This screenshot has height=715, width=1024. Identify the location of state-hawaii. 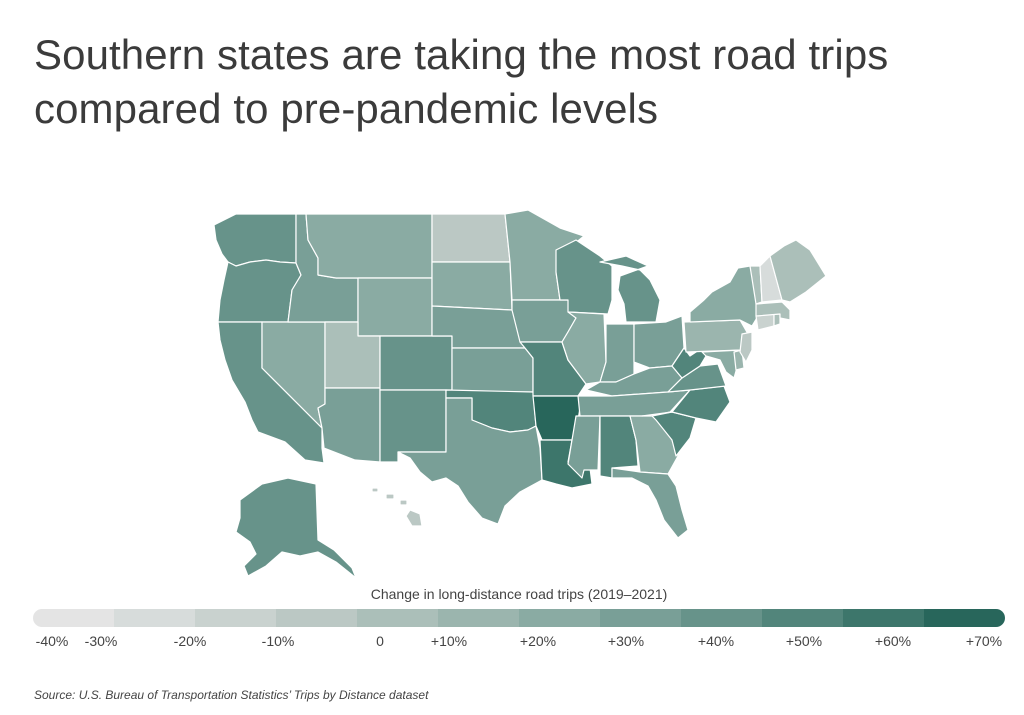
(397, 507).